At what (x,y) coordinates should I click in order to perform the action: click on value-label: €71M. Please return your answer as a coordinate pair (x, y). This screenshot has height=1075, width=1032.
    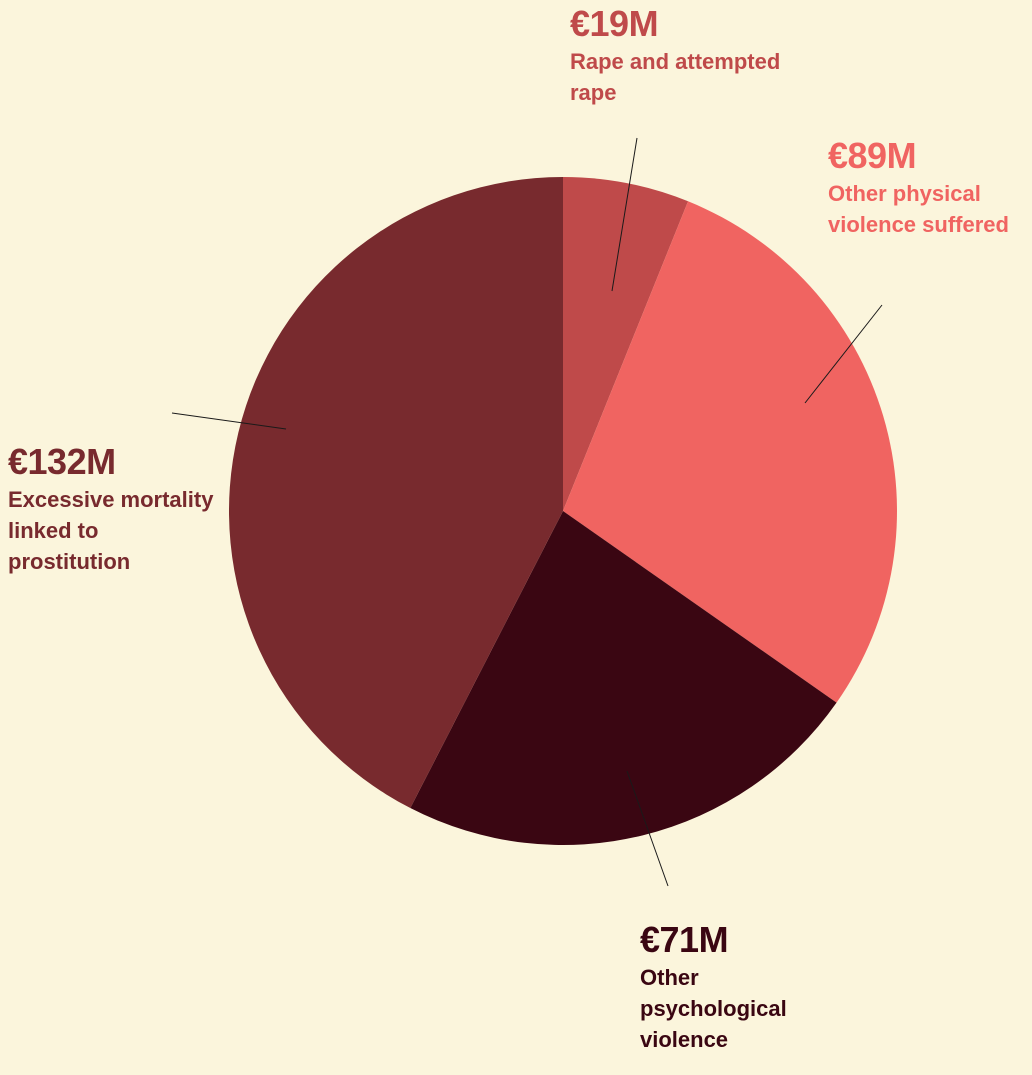
    Looking at the image, I should click on (684, 939).